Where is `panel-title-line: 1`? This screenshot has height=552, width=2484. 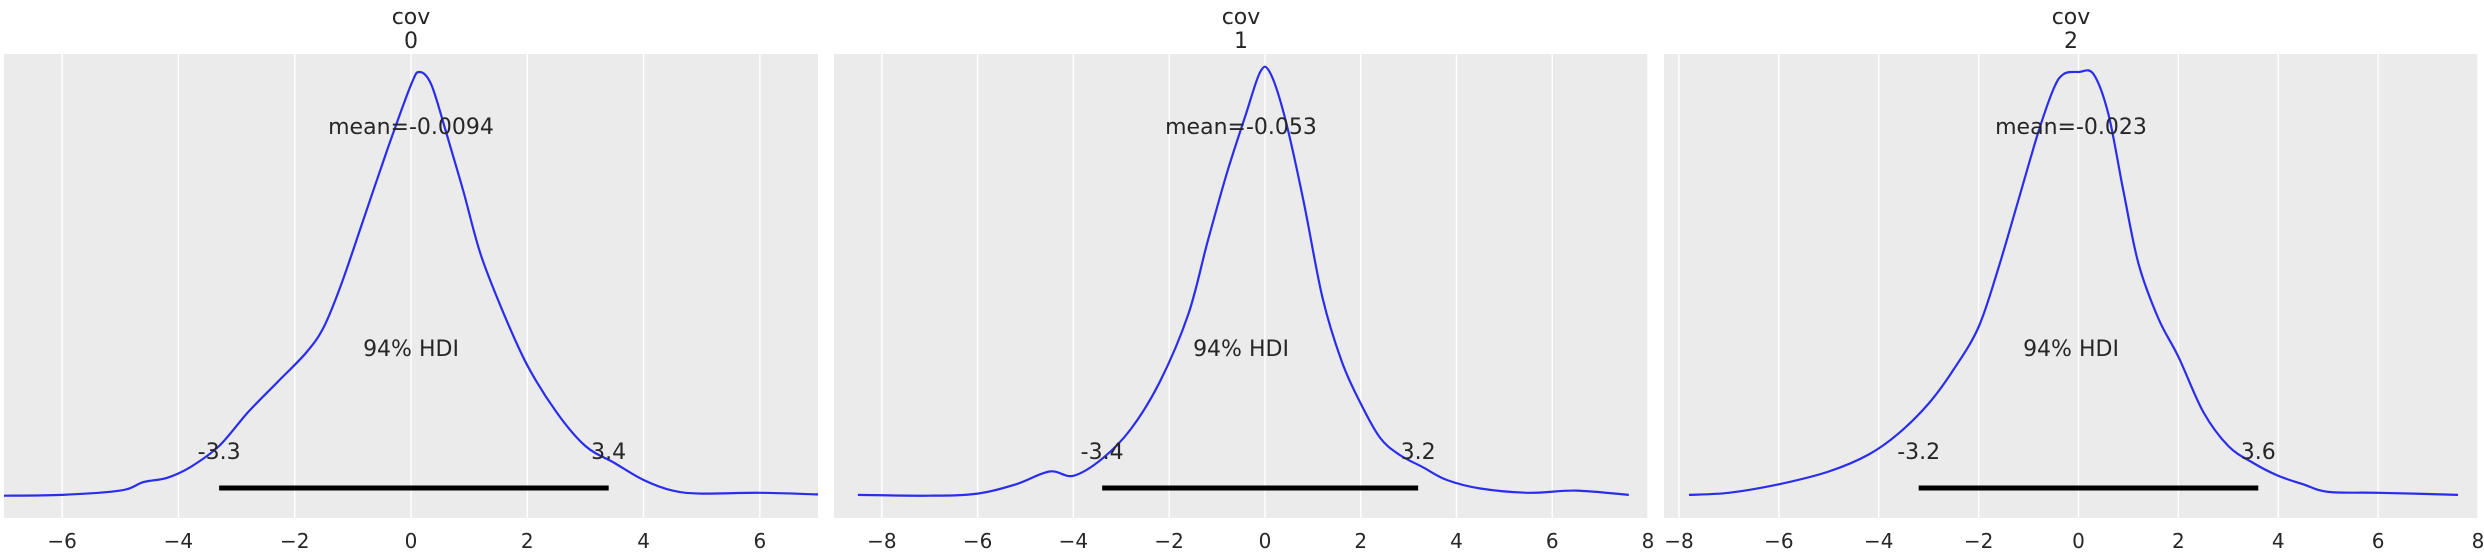
panel-title-line: 1 is located at coordinates (1241, 41).